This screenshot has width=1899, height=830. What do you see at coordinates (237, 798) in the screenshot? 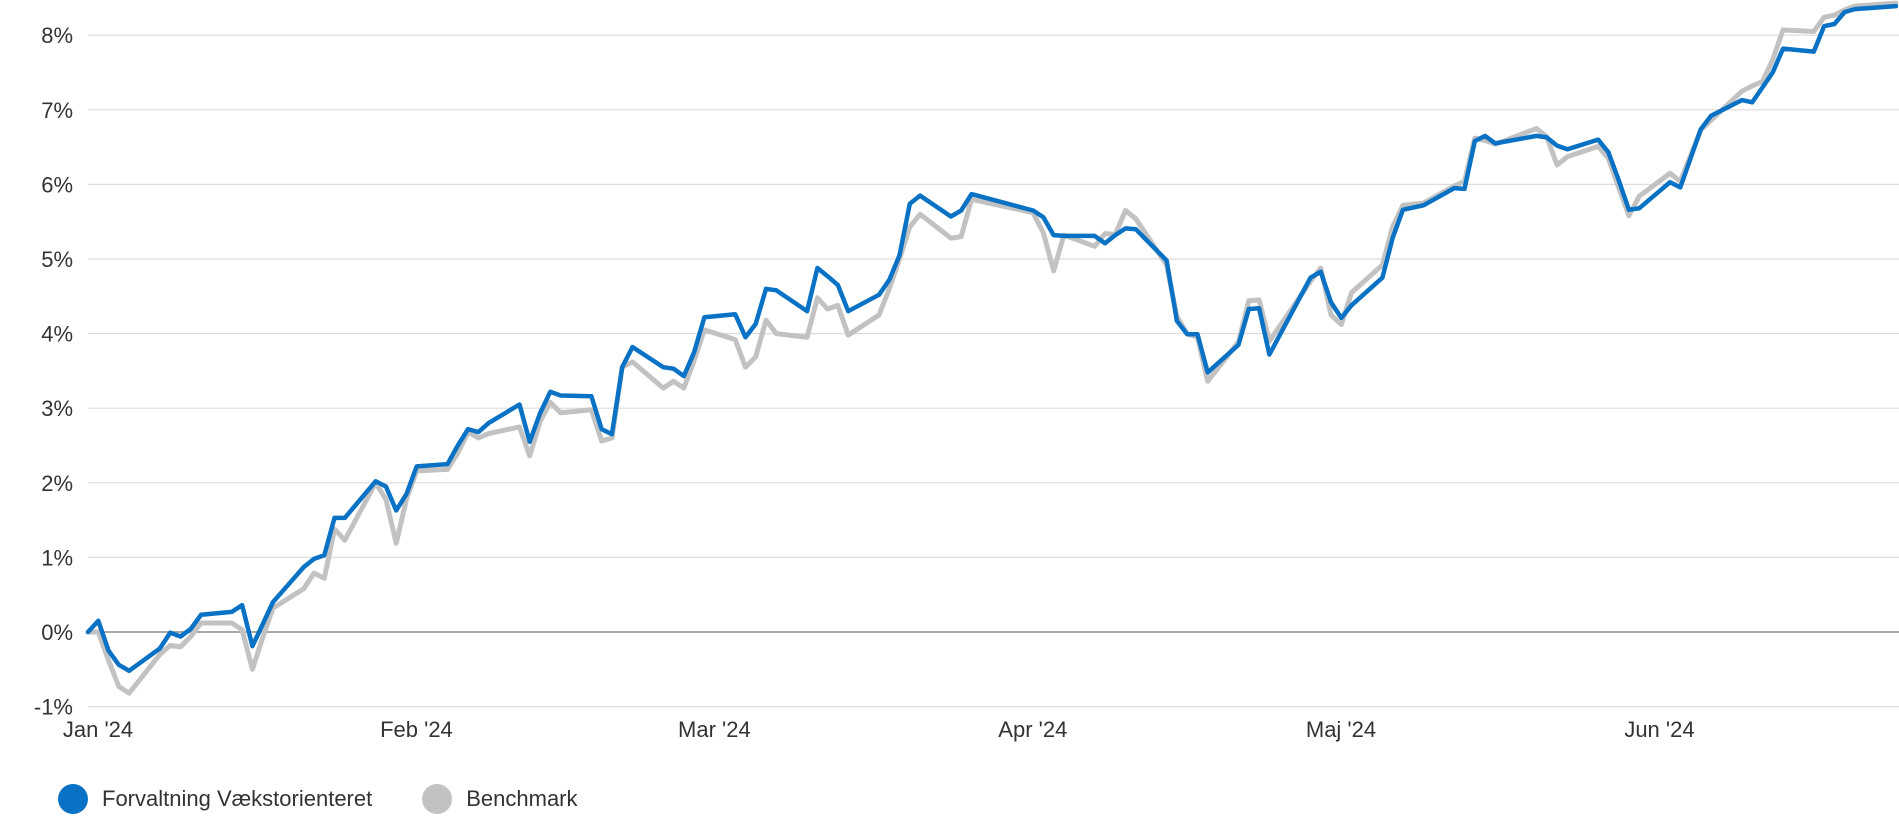
I see `legend-label-fund: Forvaltning Vækstorienteret` at bounding box center [237, 798].